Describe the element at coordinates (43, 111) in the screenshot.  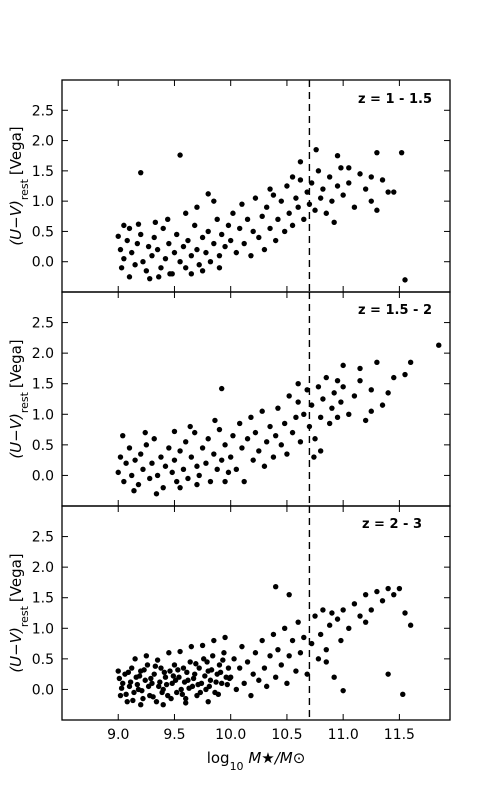
I see `y-tick-label: 2.5` at that location.